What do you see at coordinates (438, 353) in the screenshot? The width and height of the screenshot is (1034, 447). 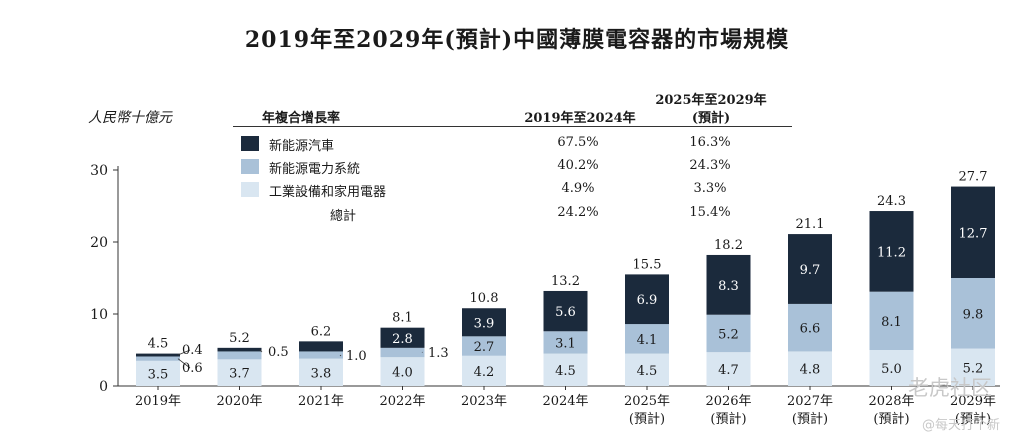 I see `bar-data-label-callout: 1.3` at bounding box center [438, 353].